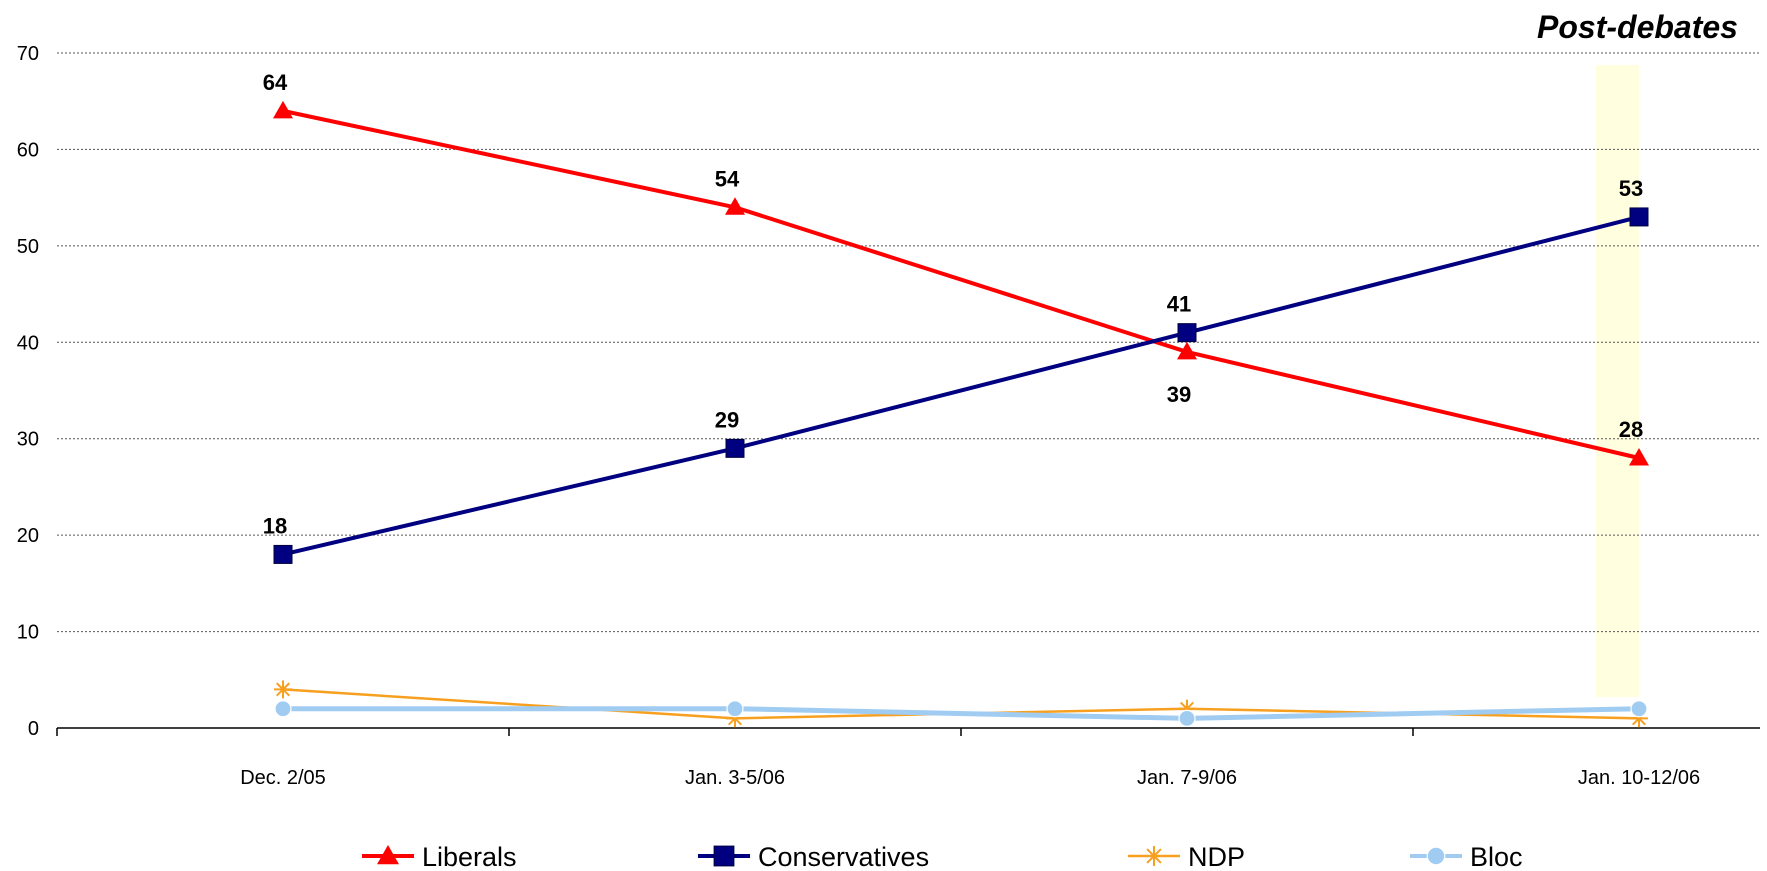 Image resolution: width=1767 pixels, height=871 pixels. I want to click on legend-marker-ndp, so click(1154, 856).